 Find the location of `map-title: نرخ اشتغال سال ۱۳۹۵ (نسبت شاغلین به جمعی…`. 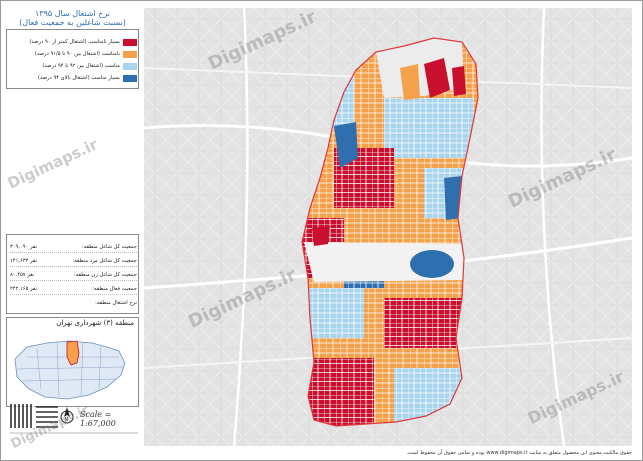

map-title: نرخ اشتغال سال ۱۳۹۵ (نسبت شاغلین به جمعی… is located at coordinates (72, 18).